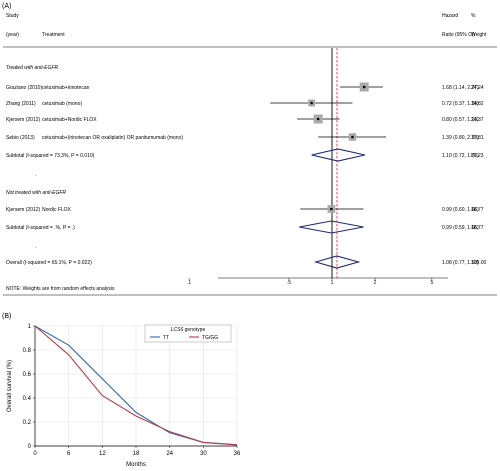 The height and width of the screenshot is (471, 500). Describe the element at coordinates (27, 351) in the screenshot. I see `y-tick-label: 0.8` at that location.